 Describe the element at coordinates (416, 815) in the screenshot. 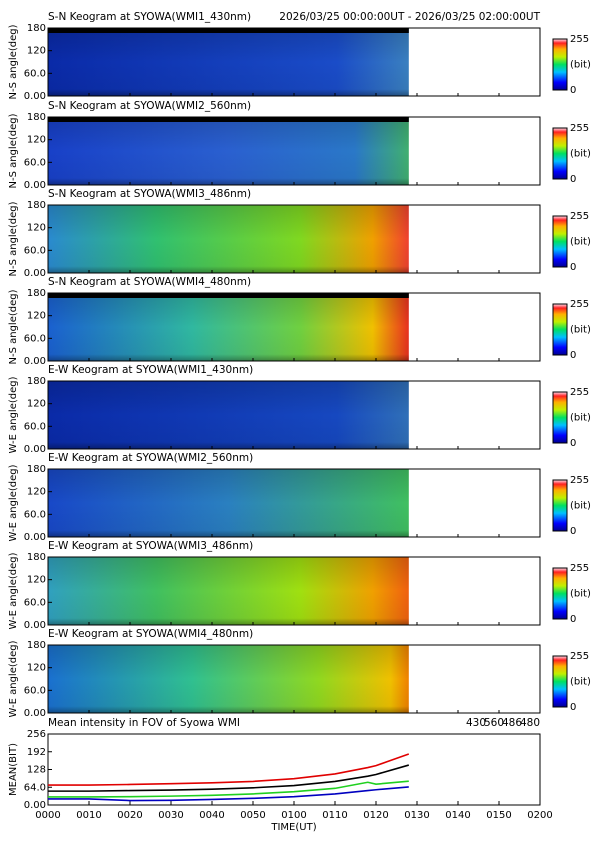

I see `x-tick-label: 0130` at that location.